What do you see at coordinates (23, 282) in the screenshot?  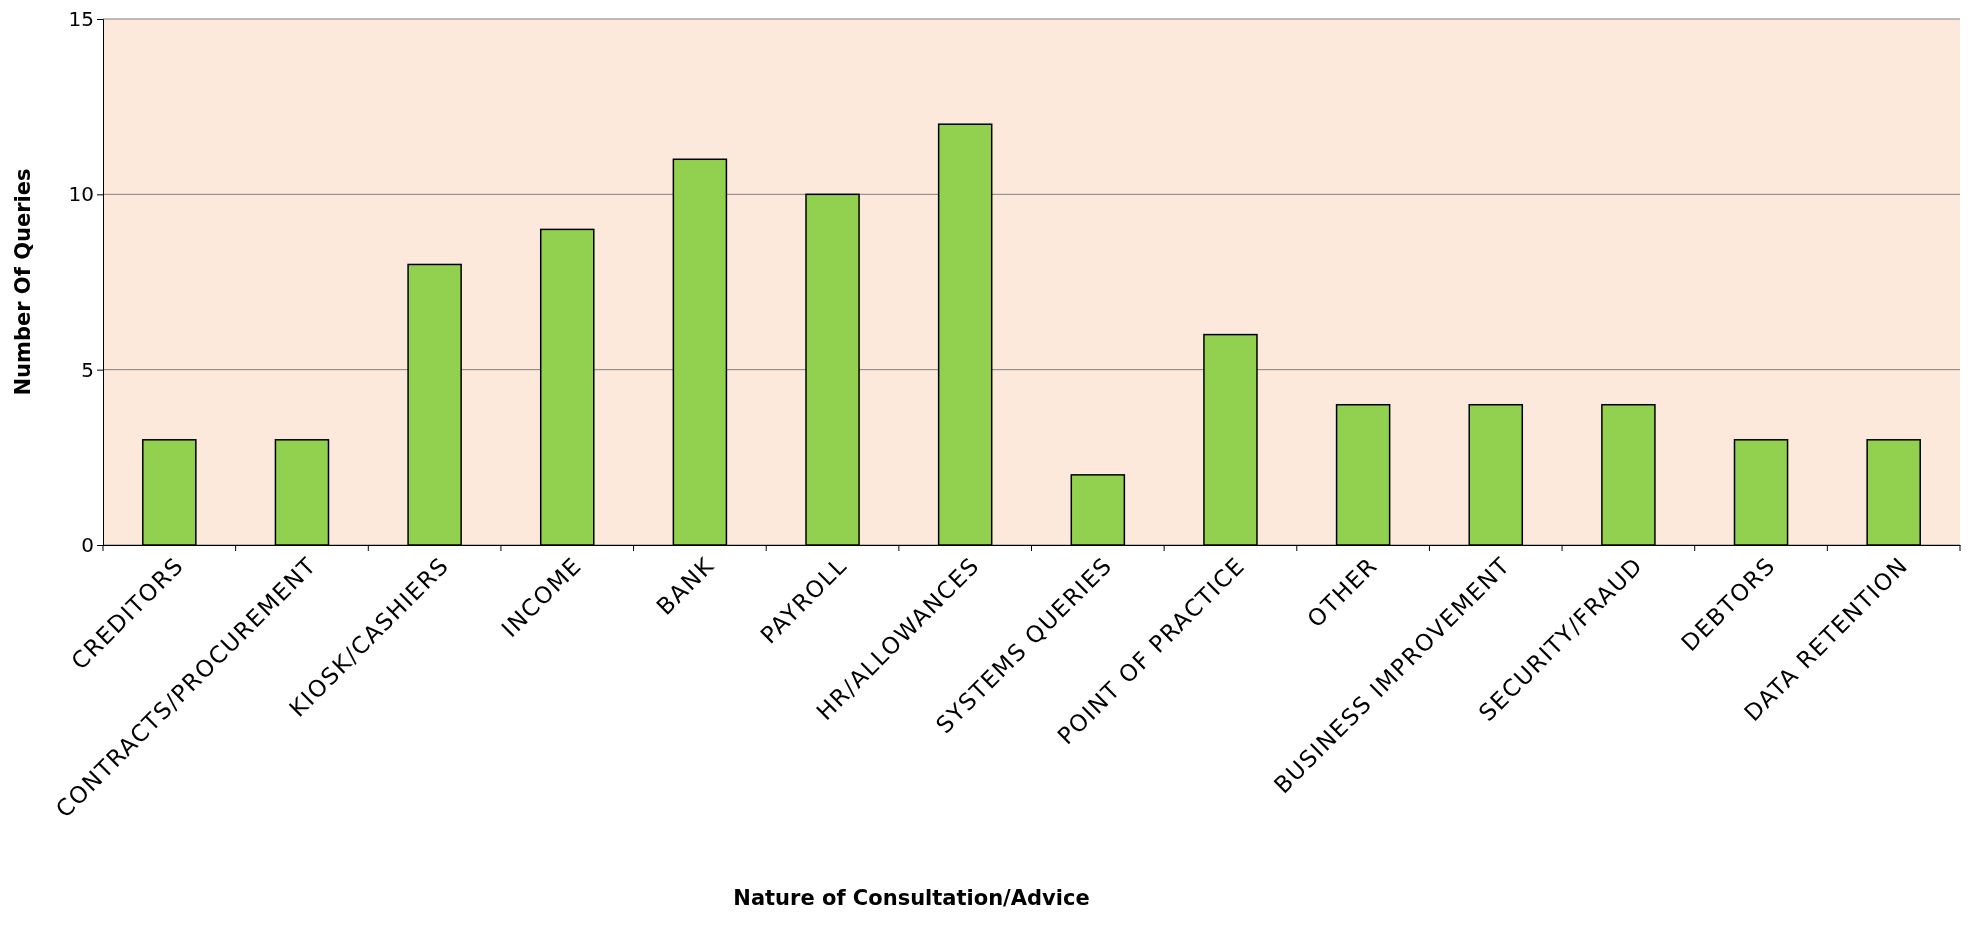 I see `y-axis-title: Number Of Queries` at bounding box center [23, 282].